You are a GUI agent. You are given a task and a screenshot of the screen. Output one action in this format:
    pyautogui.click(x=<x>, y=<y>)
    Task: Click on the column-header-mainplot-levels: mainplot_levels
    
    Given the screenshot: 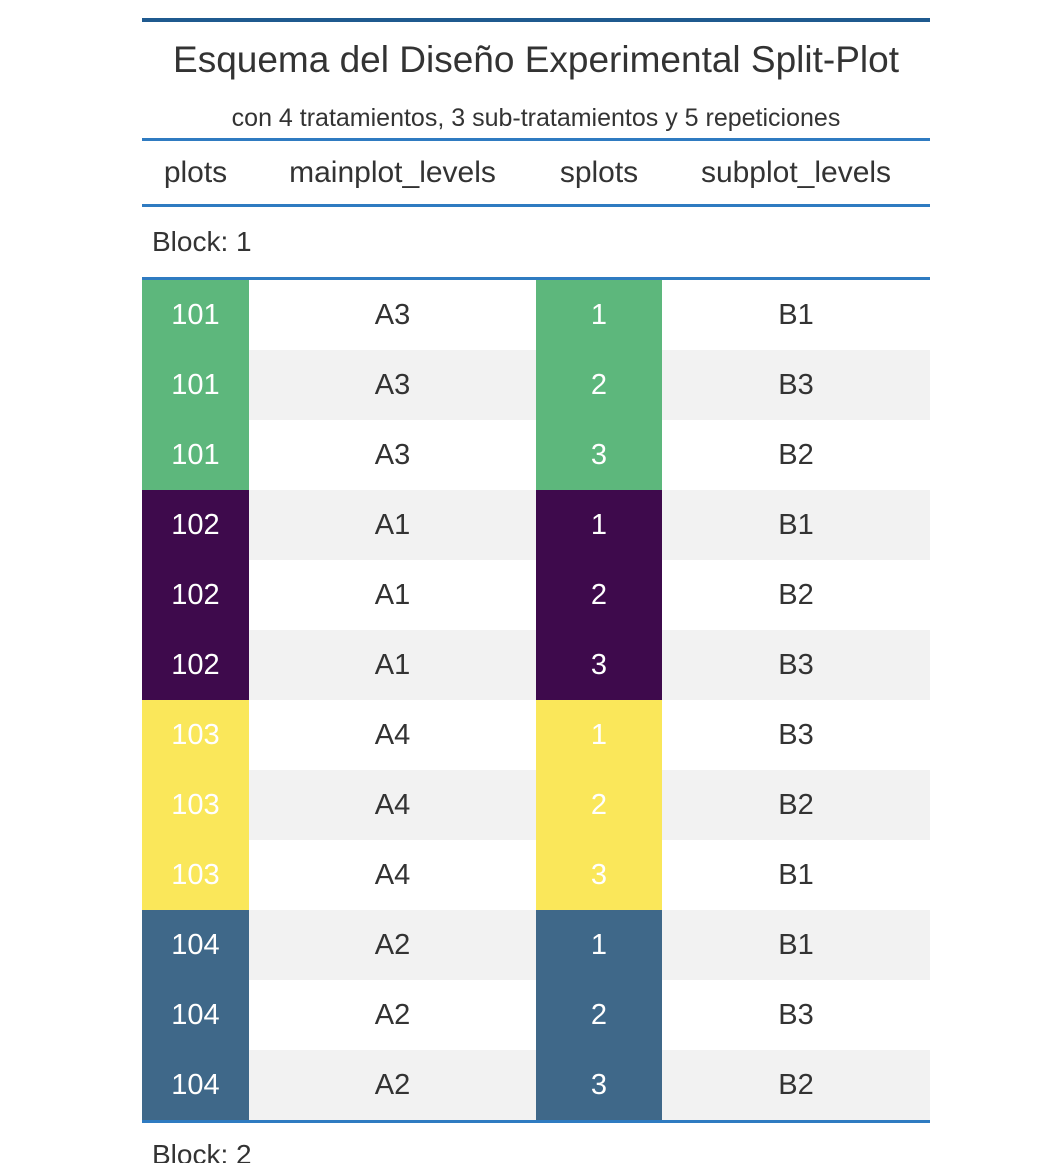 What is the action you would take?
    pyautogui.click(x=392, y=172)
    